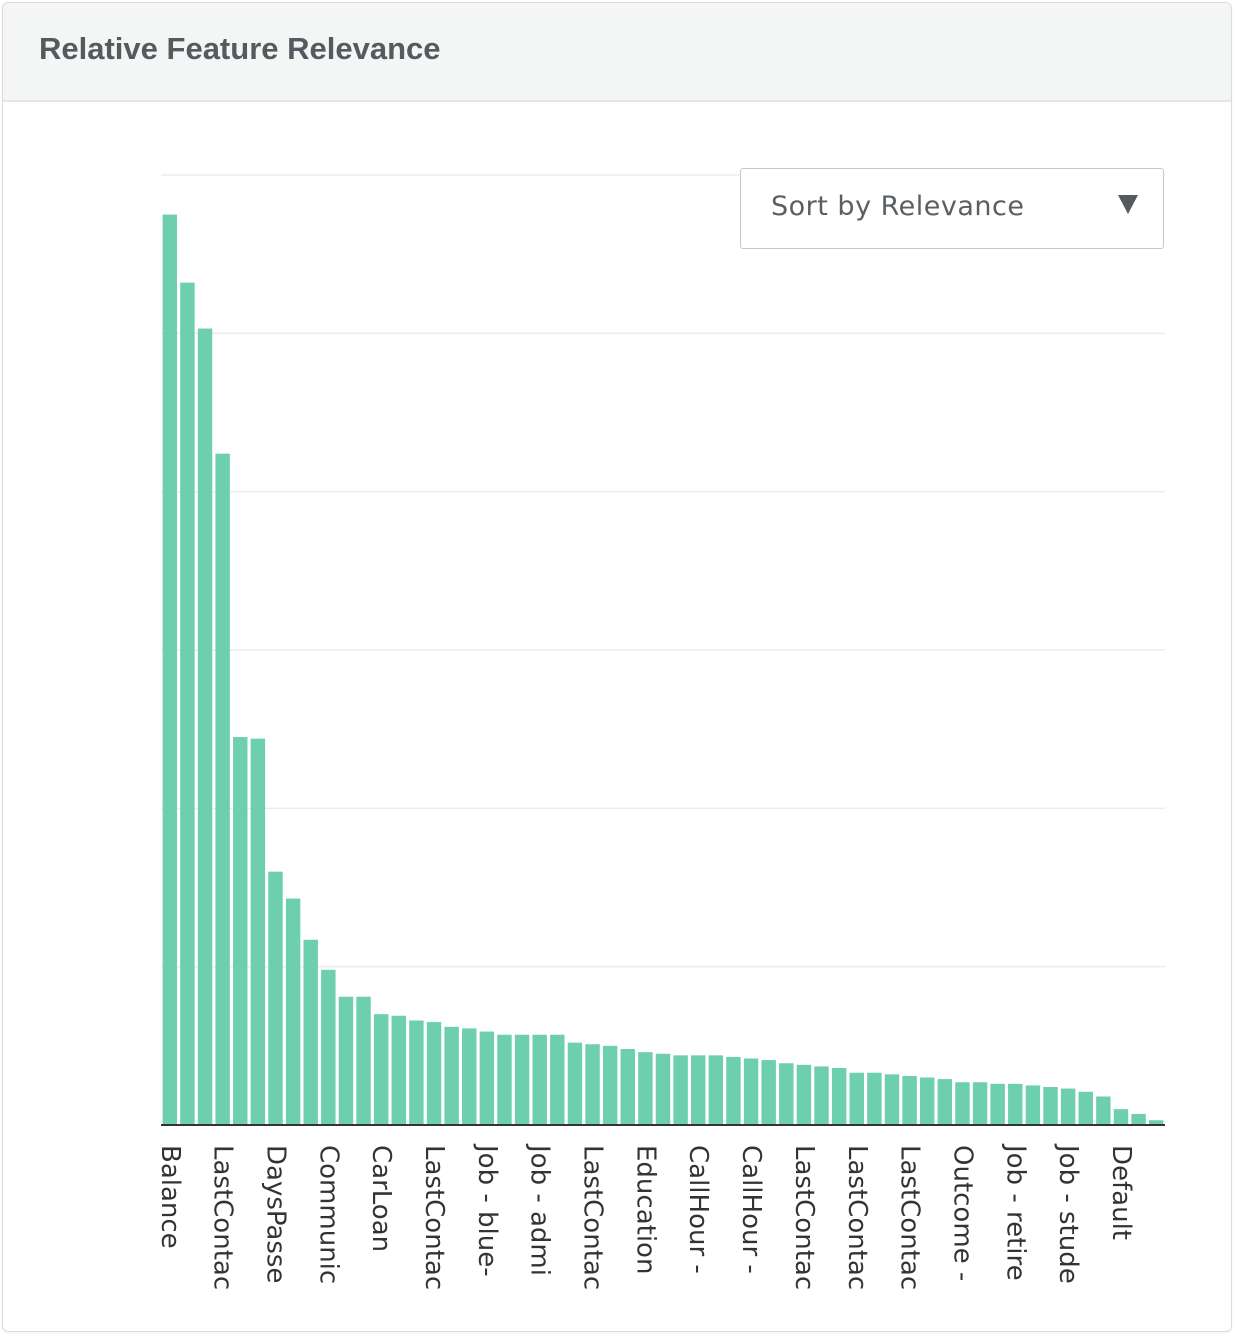  Describe the element at coordinates (962, 1213) in the screenshot. I see `x-tick-label: Outcome -` at that location.